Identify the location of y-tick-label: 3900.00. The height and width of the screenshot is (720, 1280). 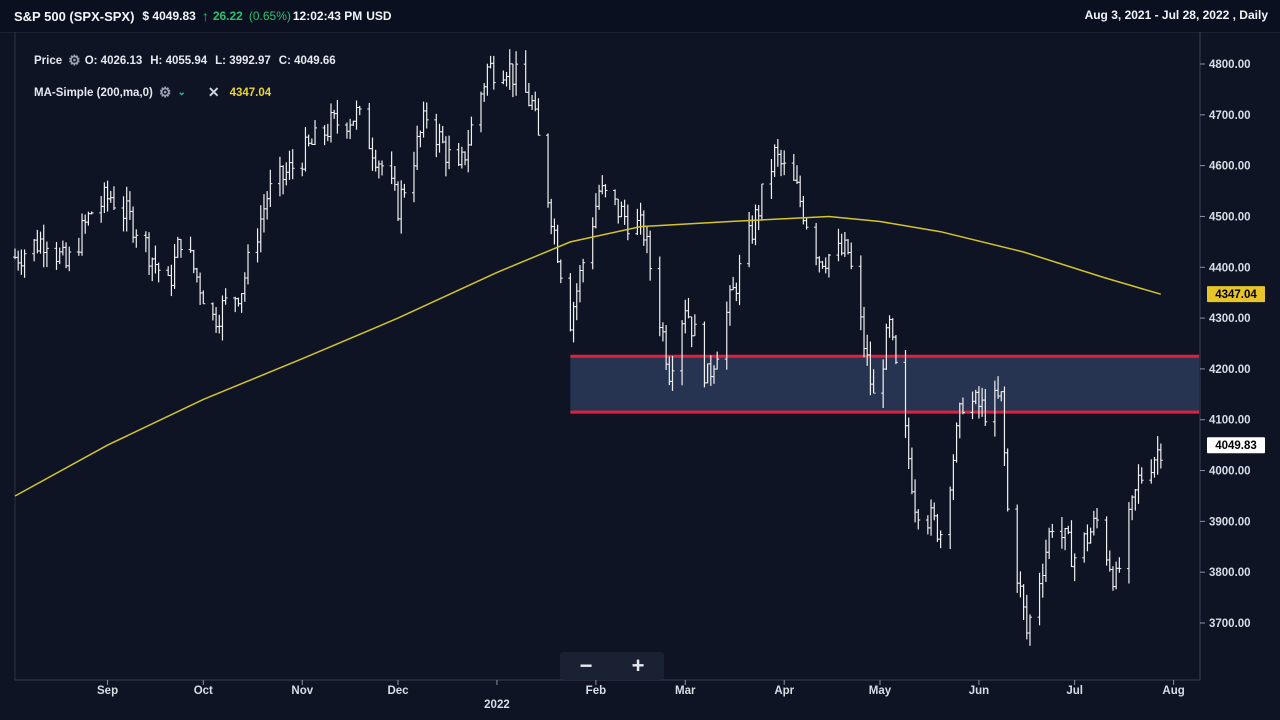
(1230, 522).